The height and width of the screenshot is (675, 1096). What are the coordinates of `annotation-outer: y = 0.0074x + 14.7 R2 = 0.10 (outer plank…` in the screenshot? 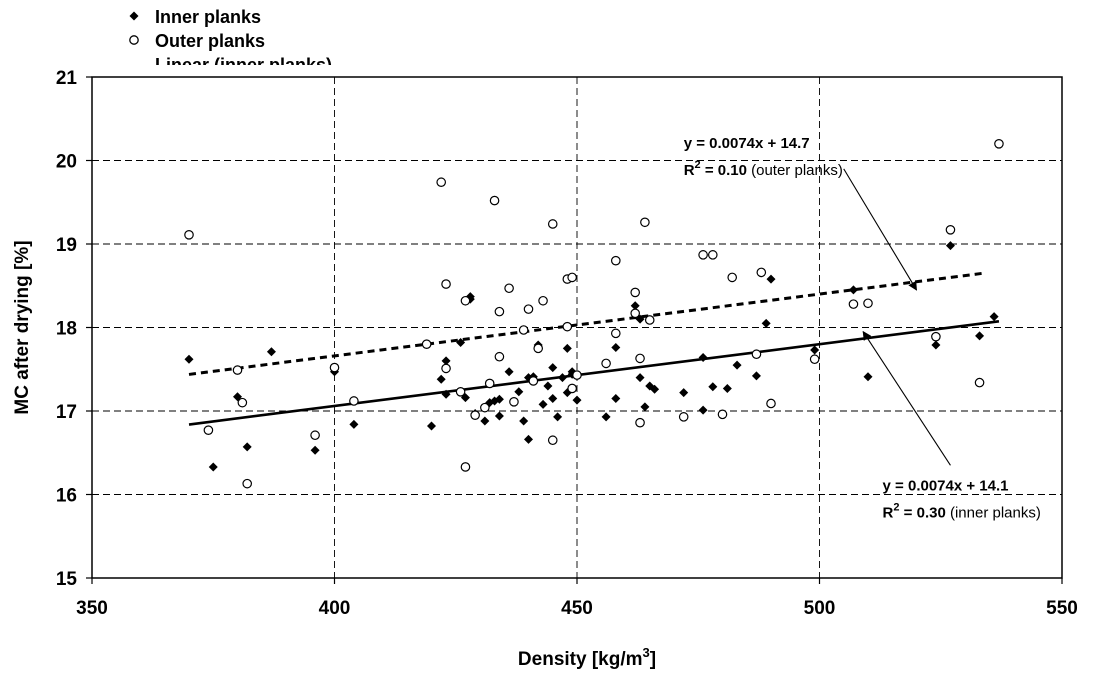 It's located at (800, 213).